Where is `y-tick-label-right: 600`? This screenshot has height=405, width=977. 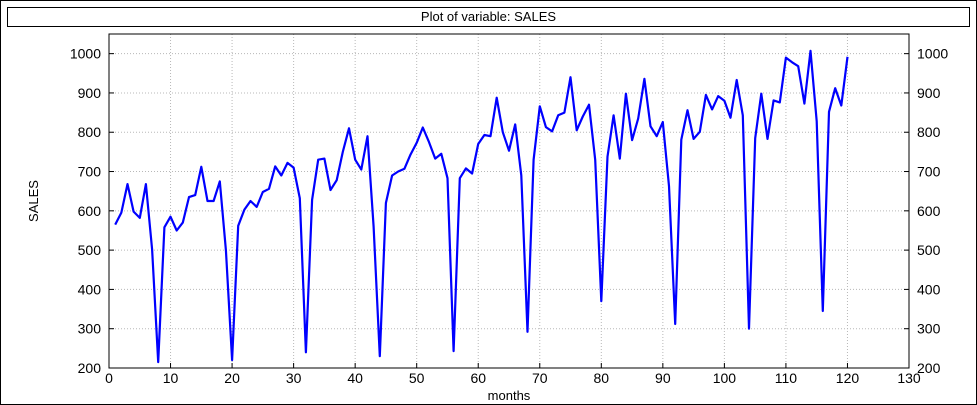 y-tick-label-right: 600 is located at coordinates (929, 211).